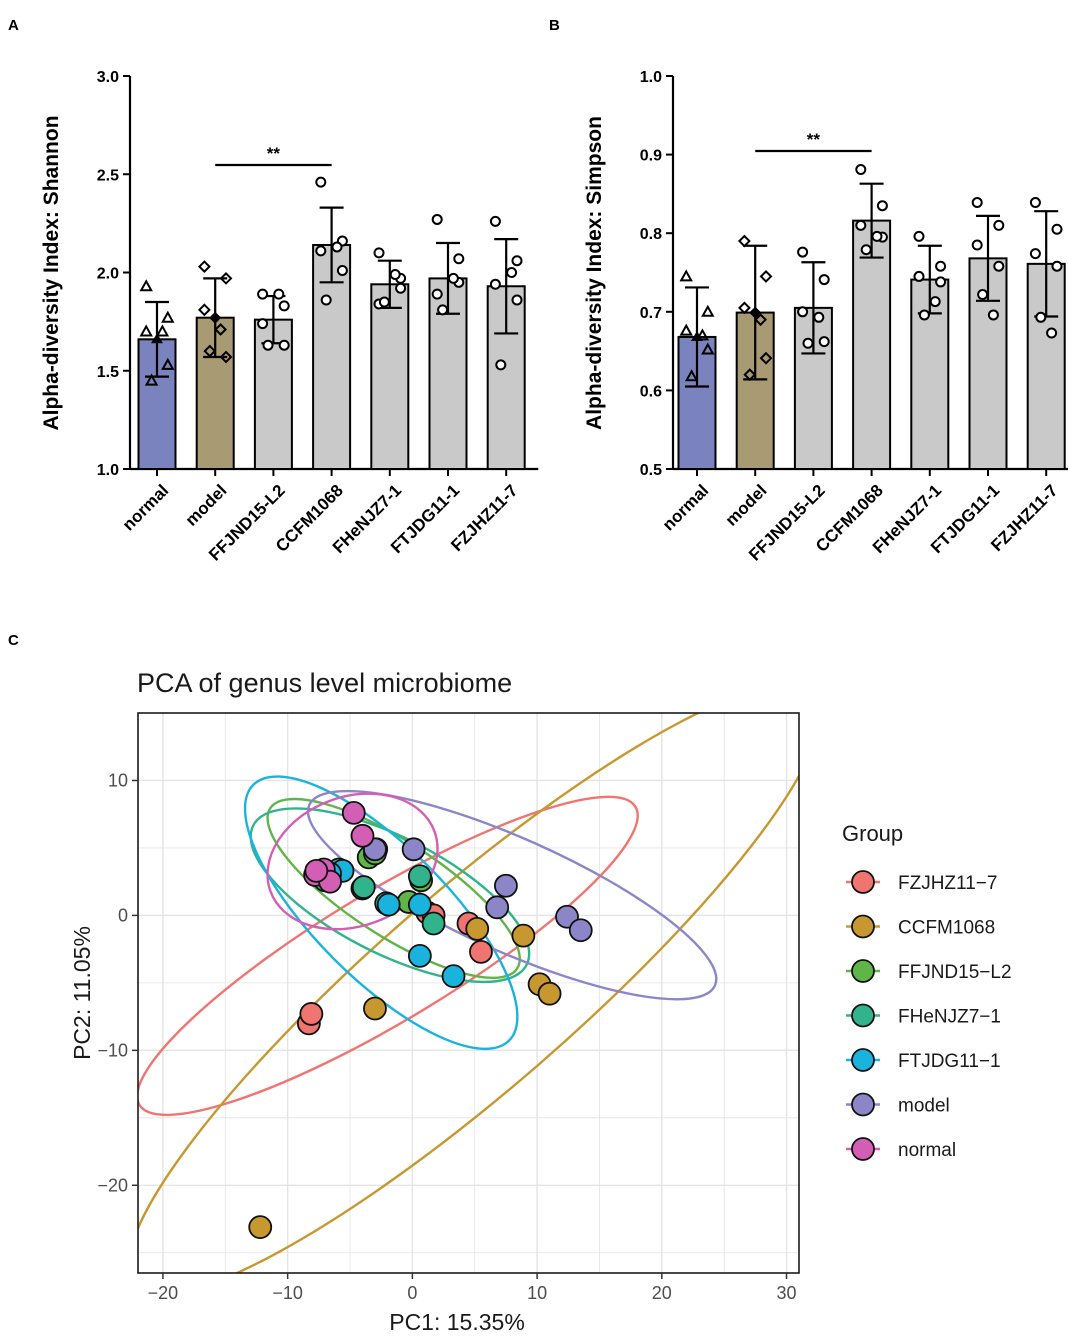  What do you see at coordinates (787, 1293) in the screenshot?
I see `pca-x-tick-label: 30` at bounding box center [787, 1293].